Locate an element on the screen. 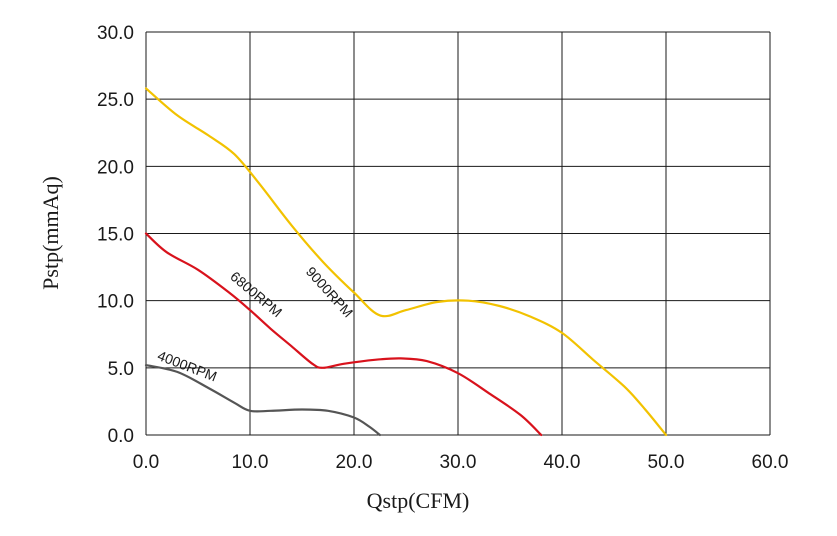  y-tick-label: 25.0 is located at coordinates (115, 100).